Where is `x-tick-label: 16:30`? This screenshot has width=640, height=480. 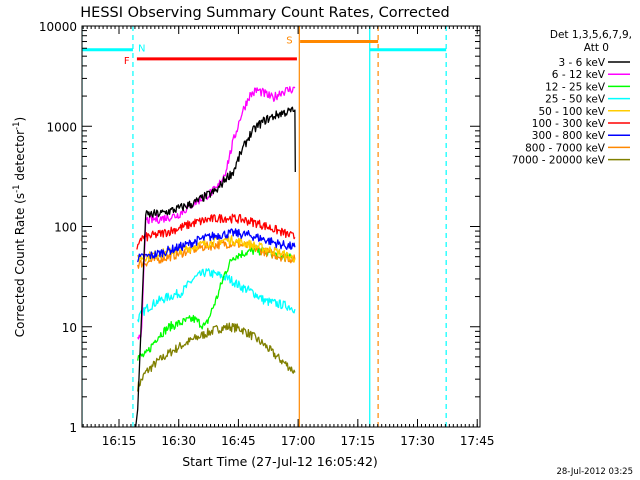 x-tick-label: 16:30 is located at coordinates (178, 441).